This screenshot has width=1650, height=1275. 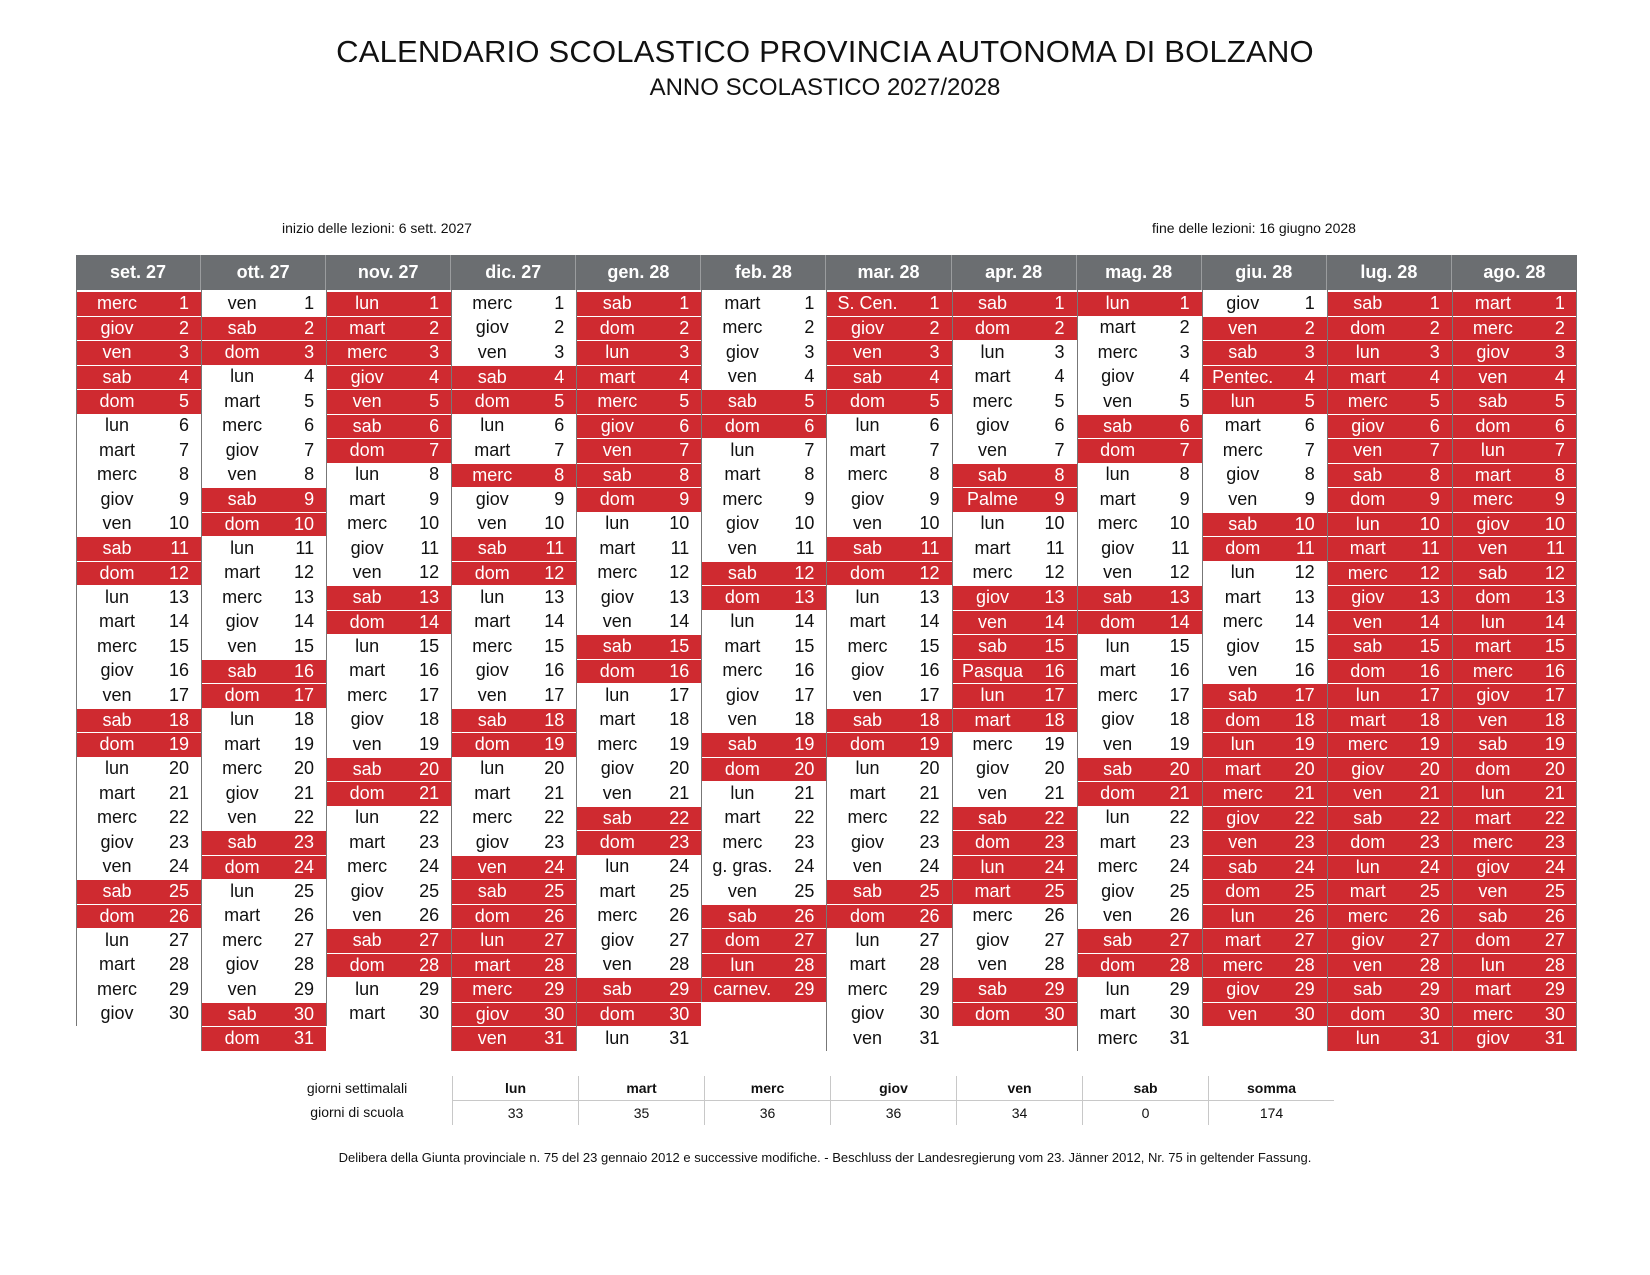 What do you see at coordinates (309, 474) in the screenshot?
I see `day-number: 8` at bounding box center [309, 474].